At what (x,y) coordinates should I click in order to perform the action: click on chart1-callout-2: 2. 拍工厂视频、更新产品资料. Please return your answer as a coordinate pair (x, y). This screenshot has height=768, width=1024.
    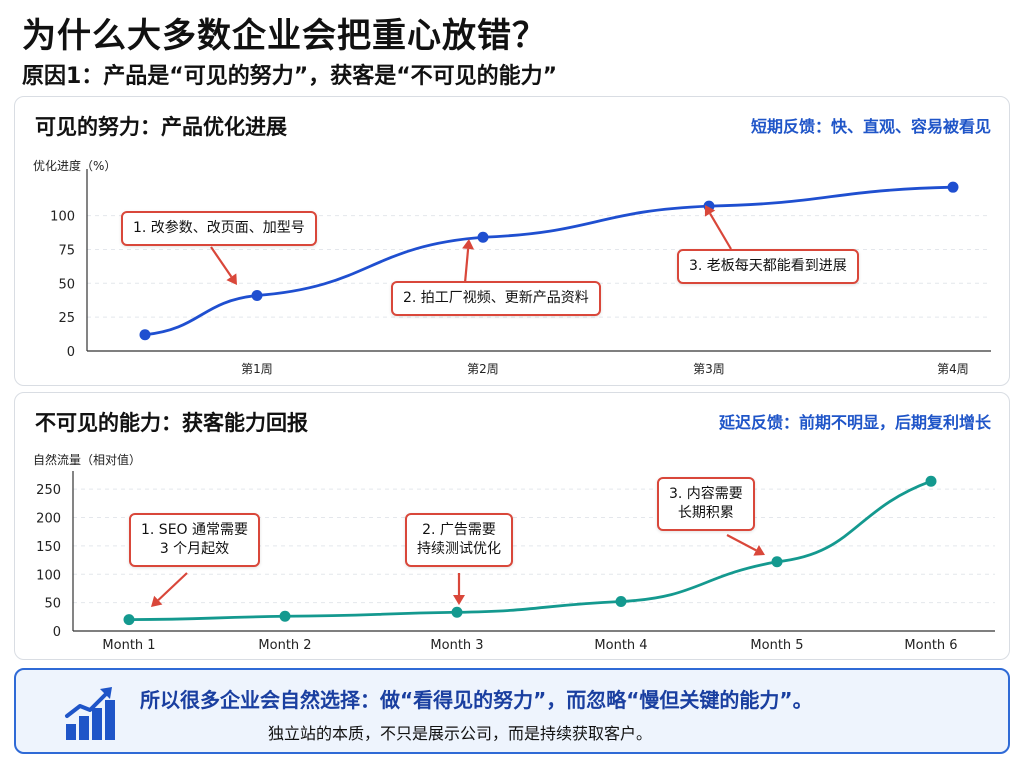
    Looking at the image, I should click on (496, 298).